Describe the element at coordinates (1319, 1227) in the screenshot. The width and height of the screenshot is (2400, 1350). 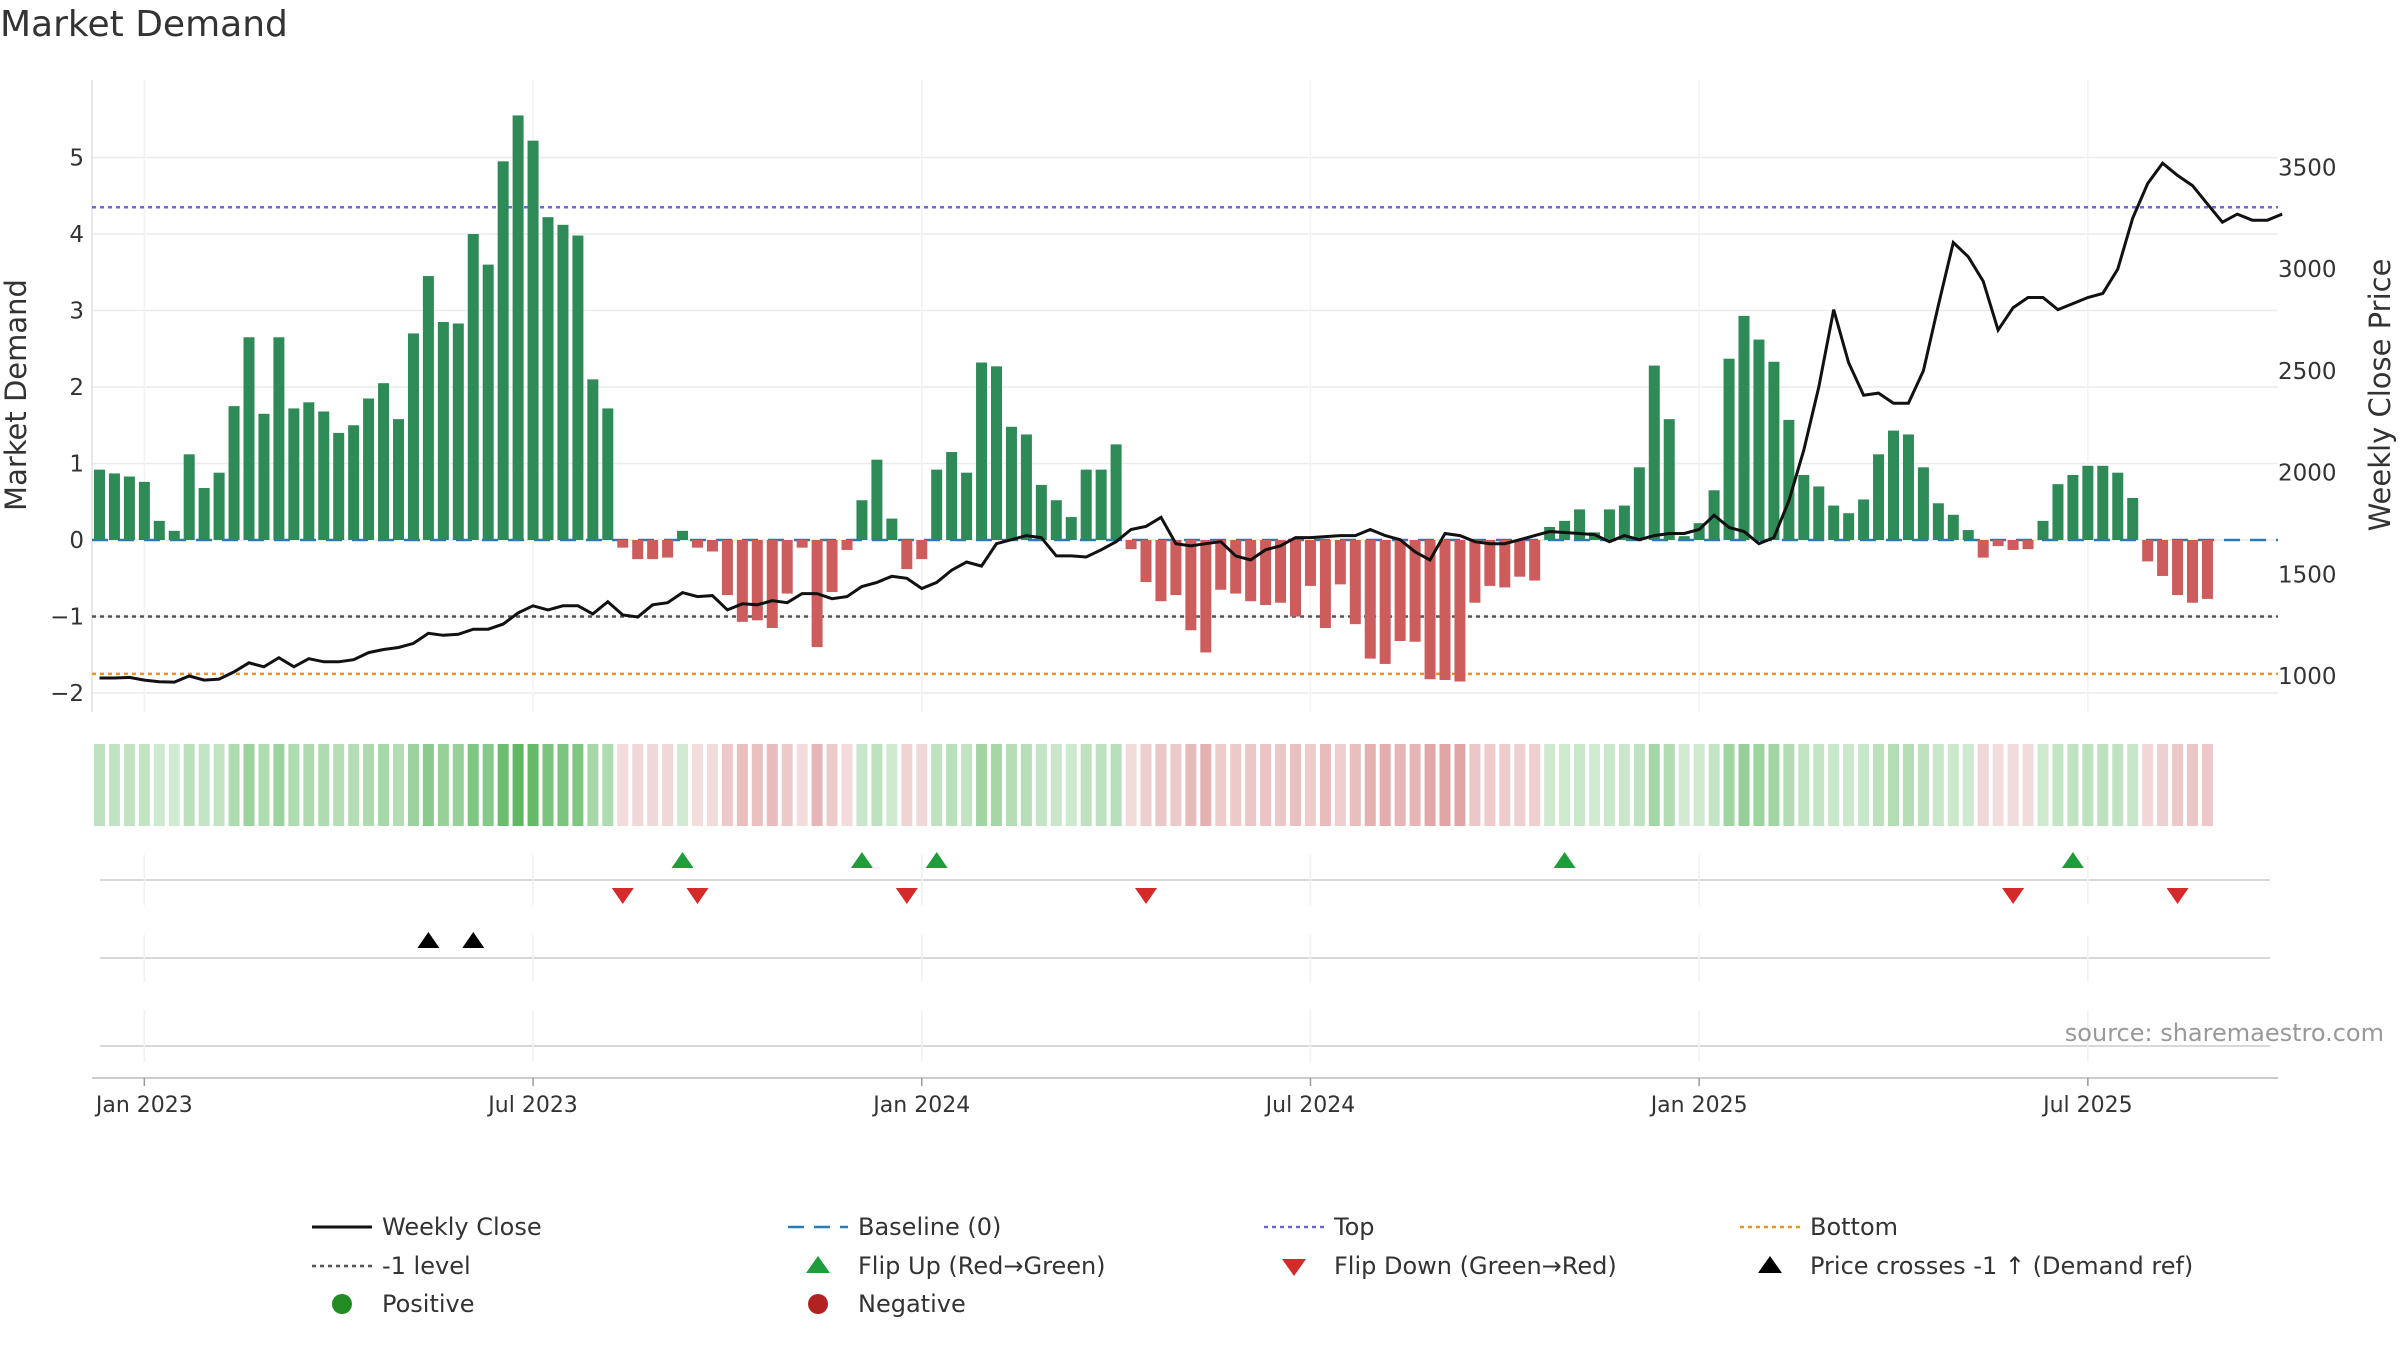
I see `legend-item-top: Top` at that location.